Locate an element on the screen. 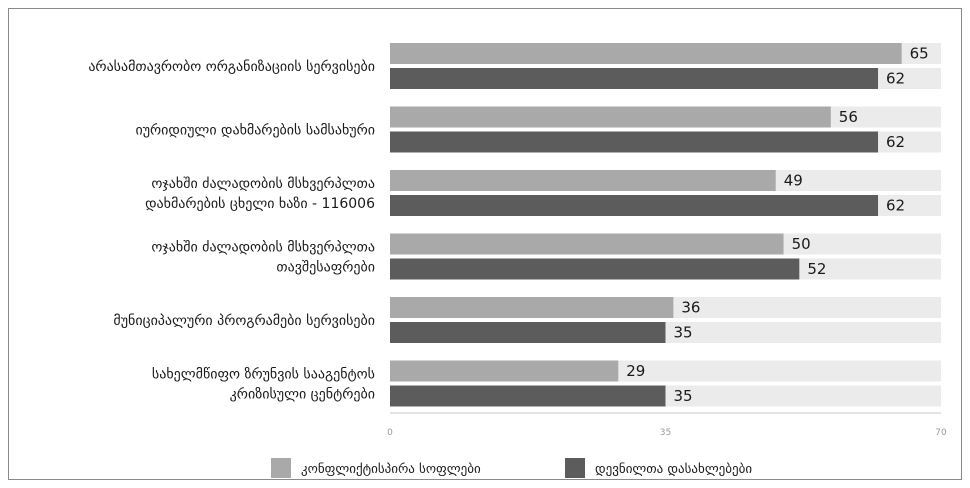  value-label: 50 is located at coordinates (801, 244).